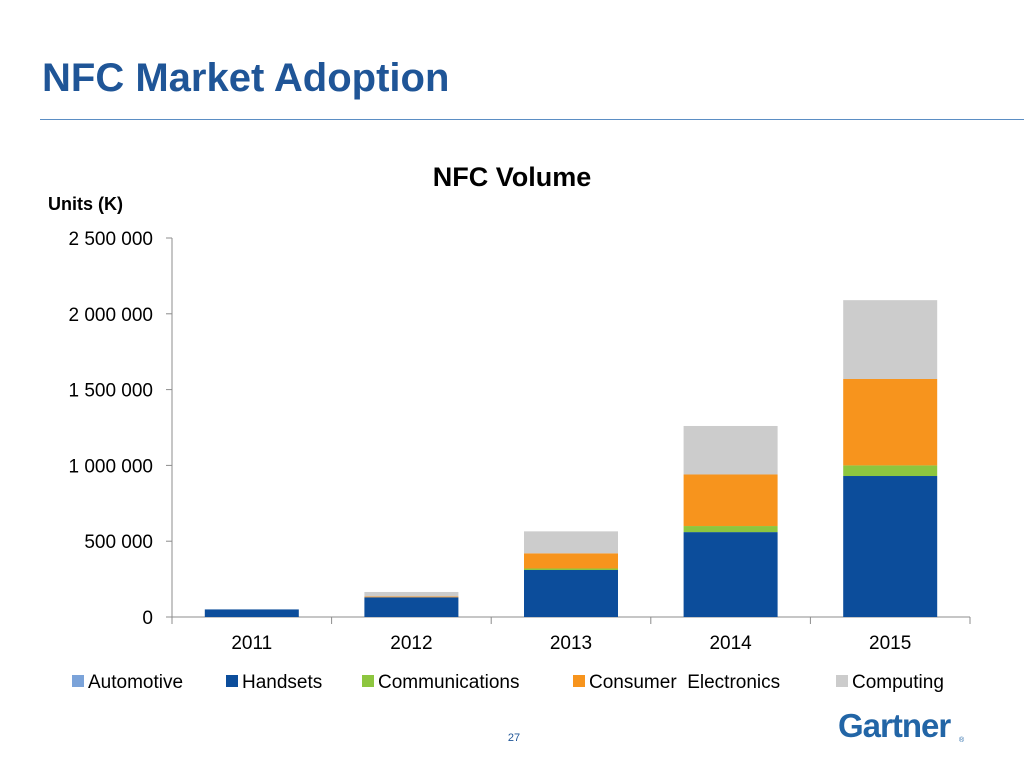 The width and height of the screenshot is (1024, 768). What do you see at coordinates (147, 618) in the screenshot?
I see `y-tick-label: 0` at bounding box center [147, 618].